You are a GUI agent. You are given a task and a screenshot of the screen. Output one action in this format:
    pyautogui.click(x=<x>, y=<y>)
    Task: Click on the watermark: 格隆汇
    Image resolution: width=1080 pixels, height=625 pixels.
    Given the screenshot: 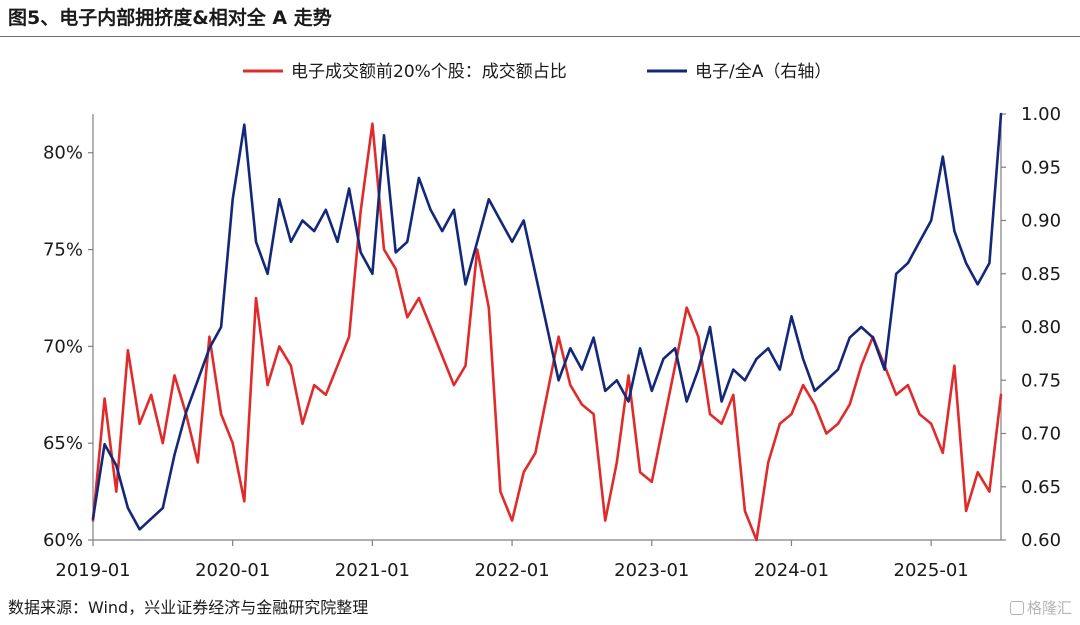 What is the action you would take?
    pyautogui.click(x=1040, y=608)
    